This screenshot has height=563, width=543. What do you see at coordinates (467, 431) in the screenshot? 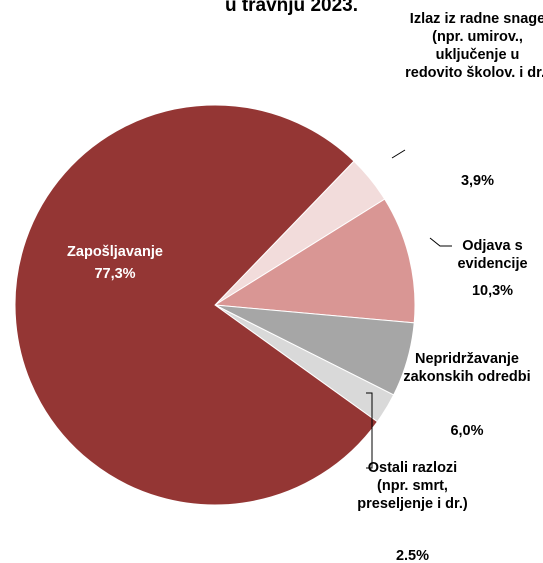
I see `value-label: 6,0%` at bounding box center [467, 431].